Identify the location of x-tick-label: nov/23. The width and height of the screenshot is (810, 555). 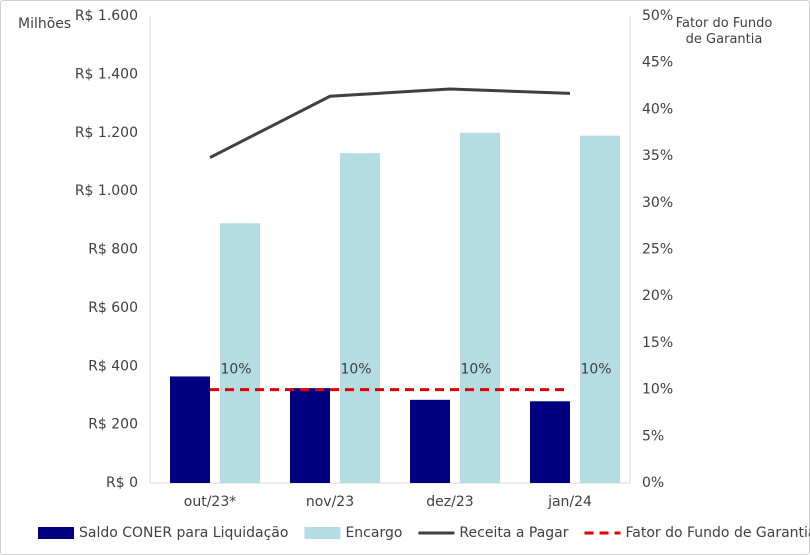
(330, 502).